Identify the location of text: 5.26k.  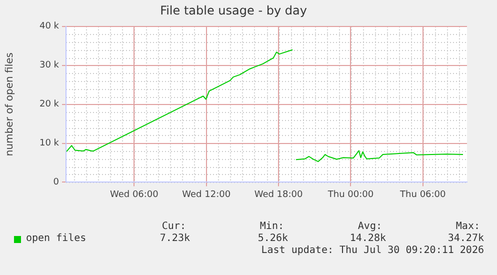
(273, 238).